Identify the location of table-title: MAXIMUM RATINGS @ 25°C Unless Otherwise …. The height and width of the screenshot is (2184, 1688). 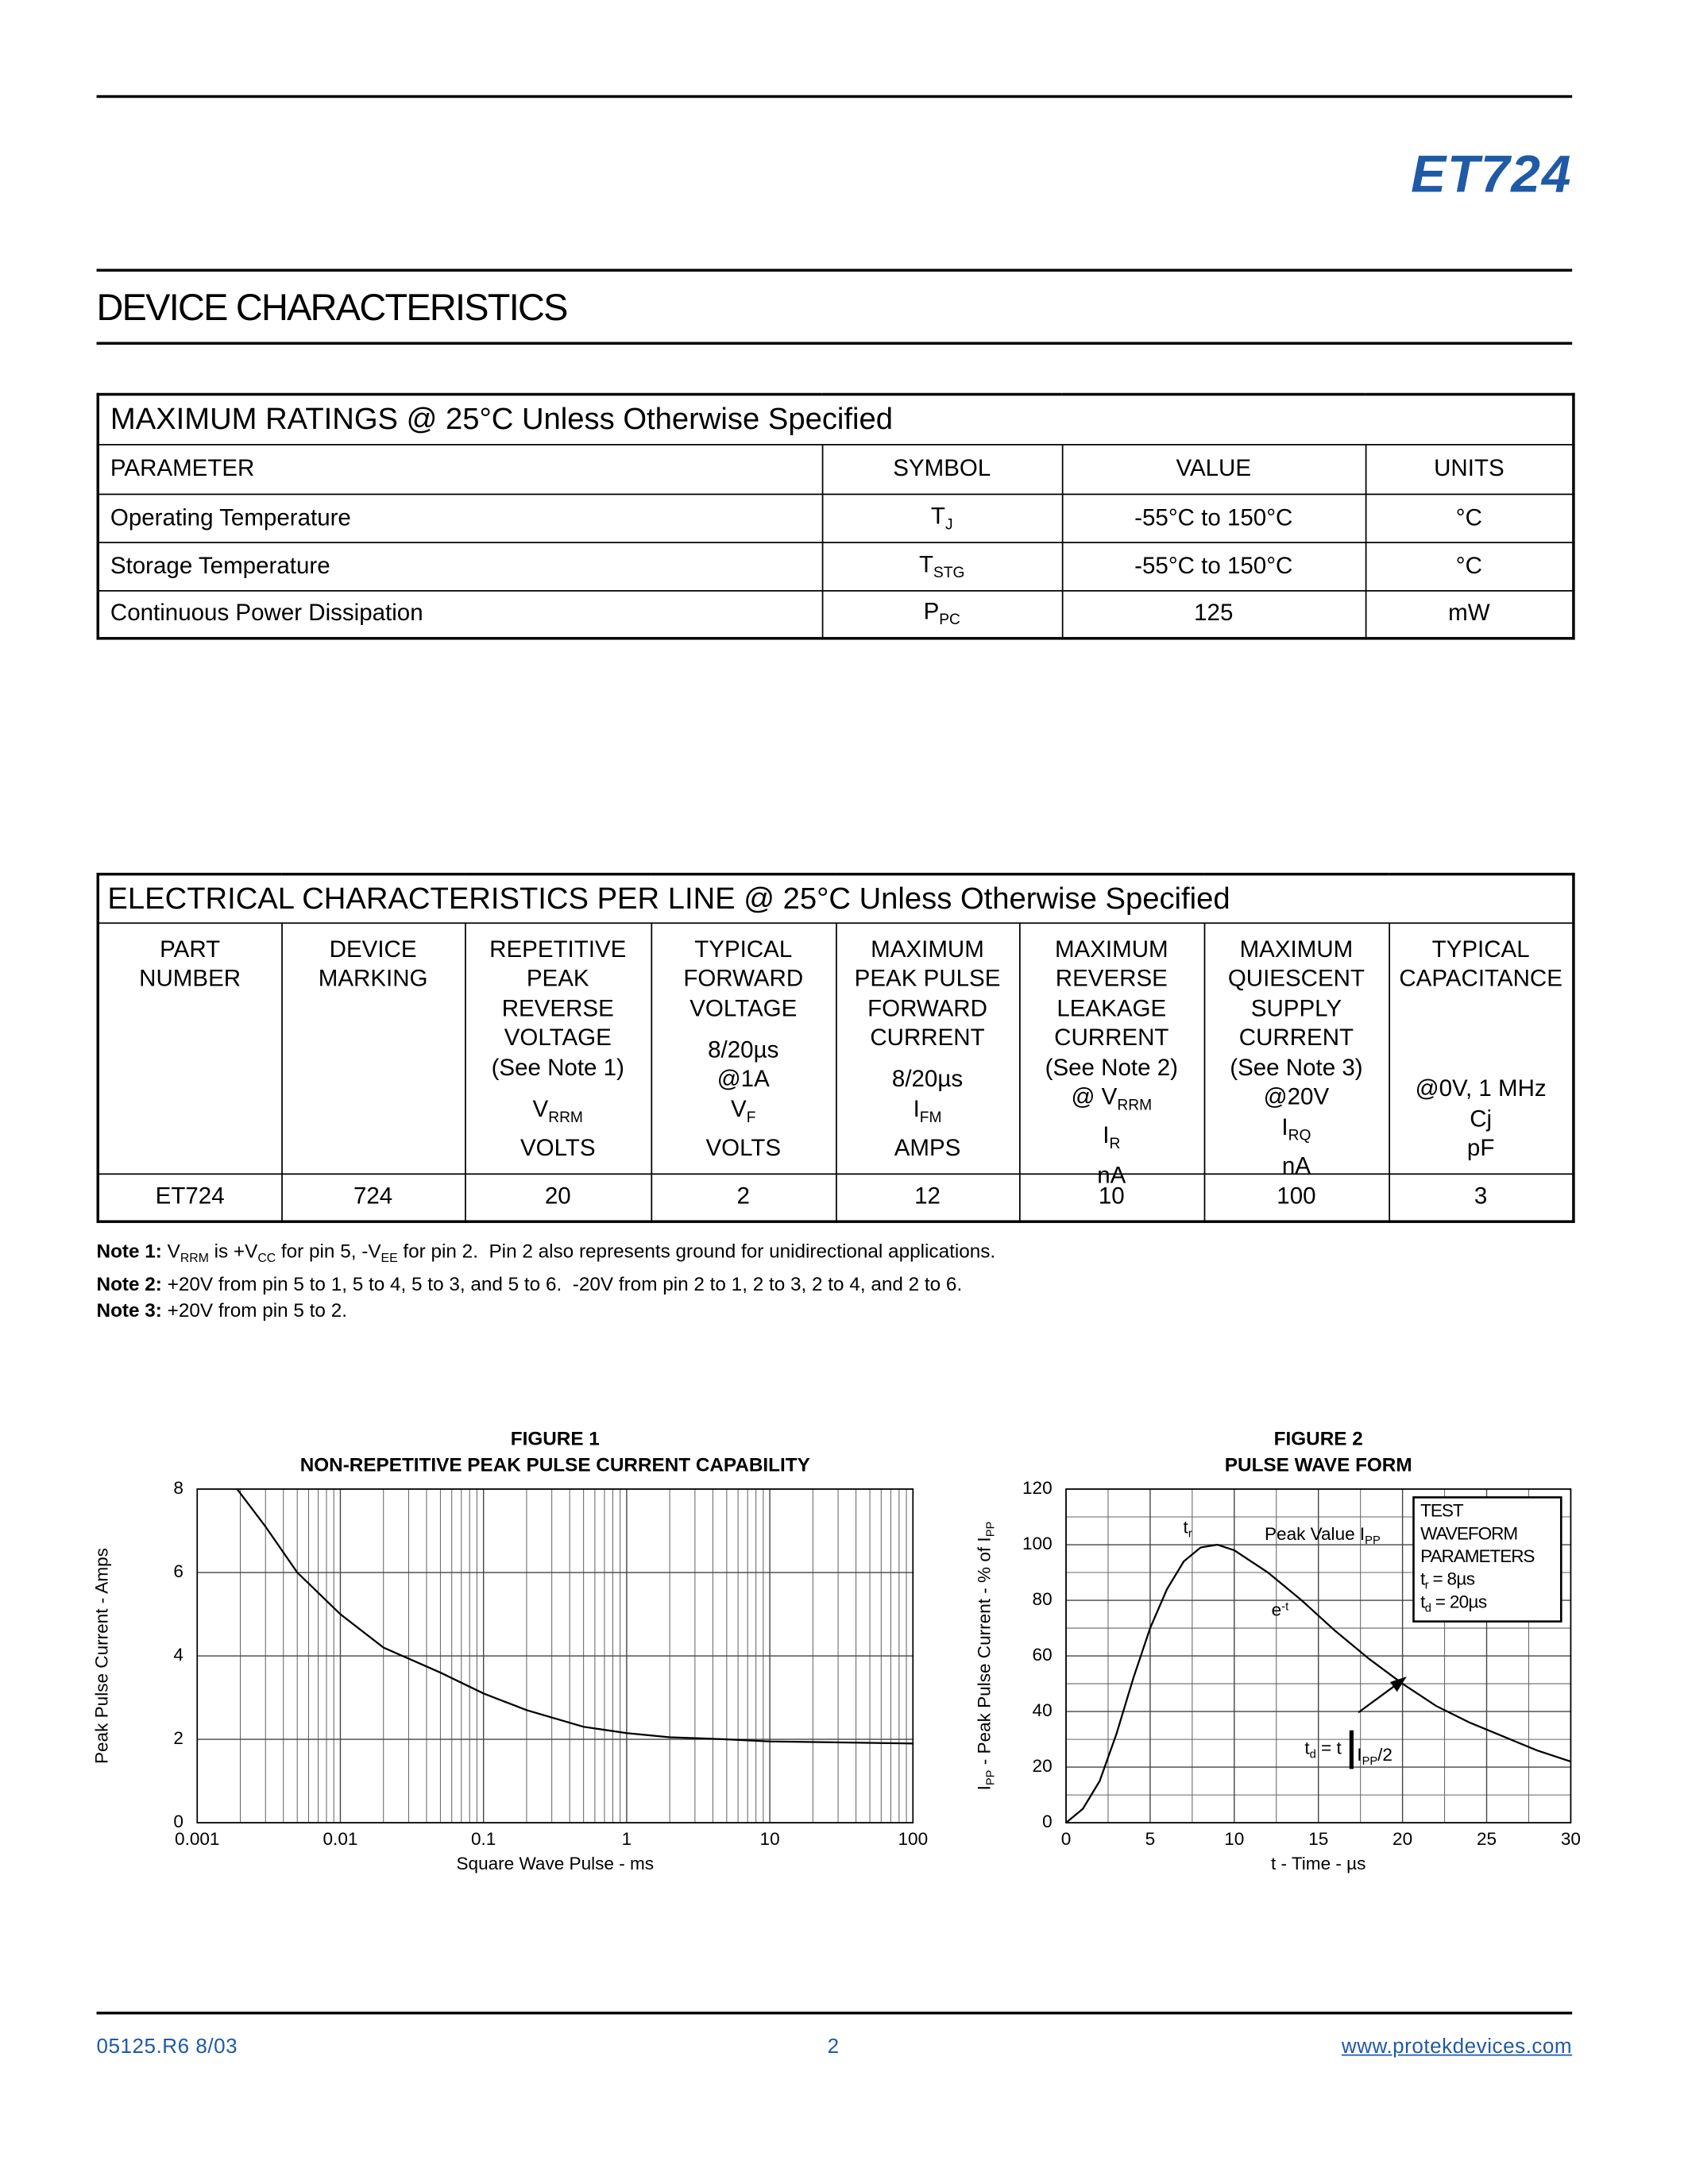
(836, 419).